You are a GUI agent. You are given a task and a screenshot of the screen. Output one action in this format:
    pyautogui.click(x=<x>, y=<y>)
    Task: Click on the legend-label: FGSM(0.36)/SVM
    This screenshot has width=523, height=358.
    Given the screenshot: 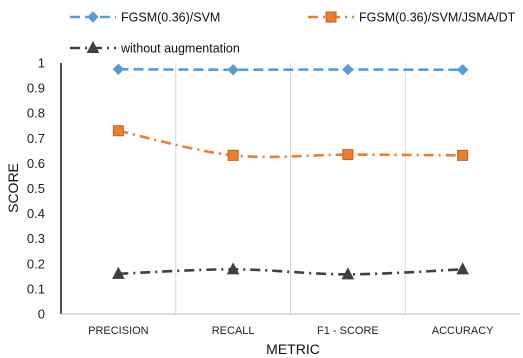 What is the action you would take?
    pyautogui.click(x=170, y=18)
    